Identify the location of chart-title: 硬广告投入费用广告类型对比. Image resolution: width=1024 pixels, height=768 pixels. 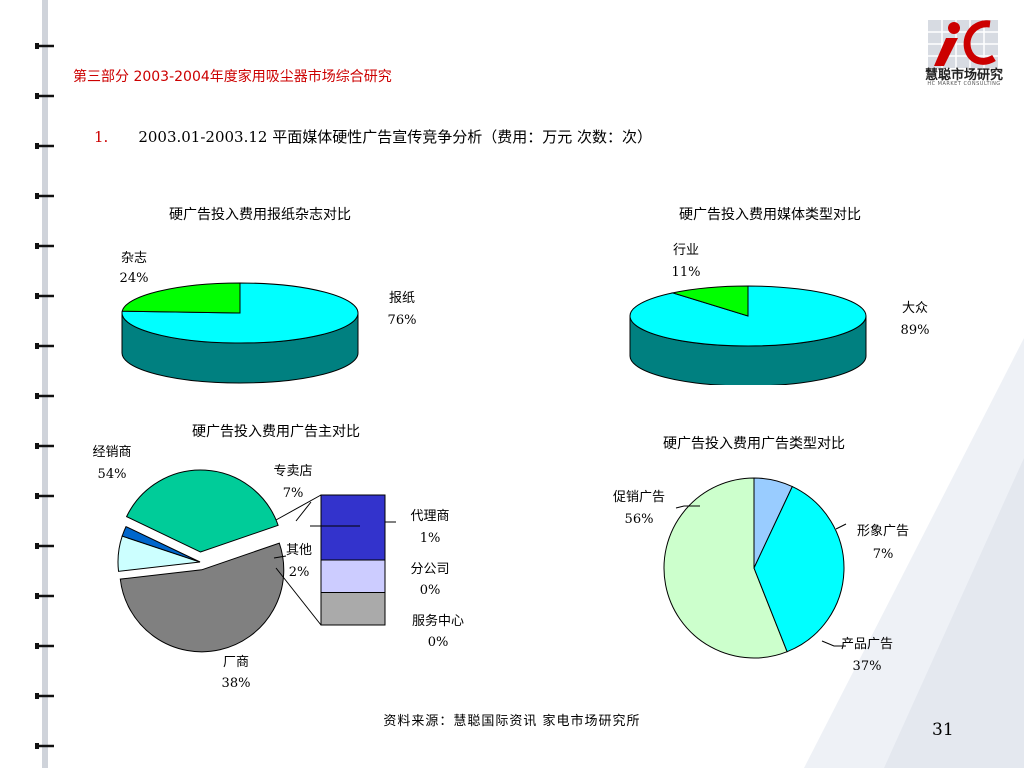
(754, 444).